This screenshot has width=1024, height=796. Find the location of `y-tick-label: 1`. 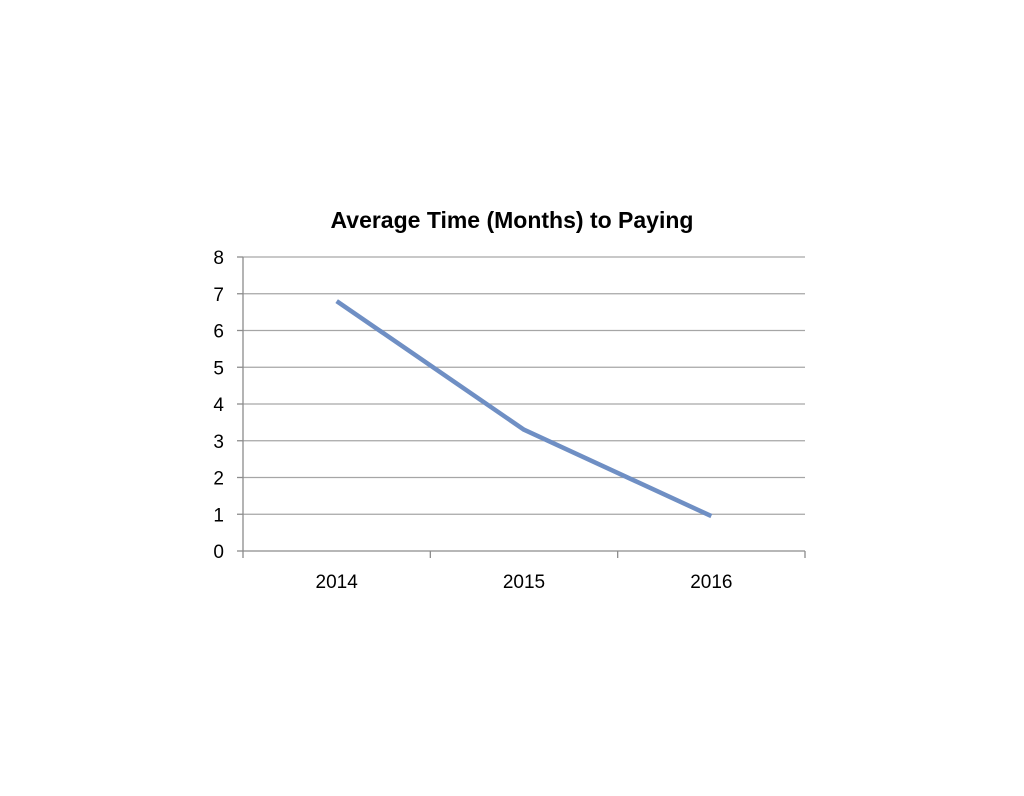

y-tick-label: 1 is located at coordinates (218, 515).